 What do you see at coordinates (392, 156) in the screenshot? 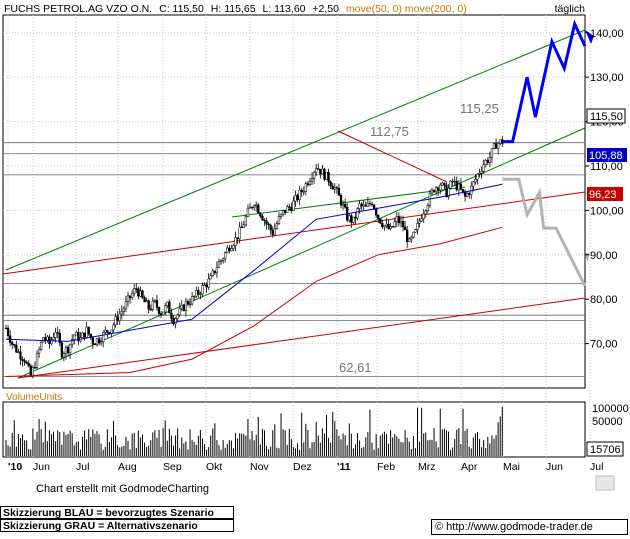
I see `trend-red-resistance` at bounding box center [392, 156].